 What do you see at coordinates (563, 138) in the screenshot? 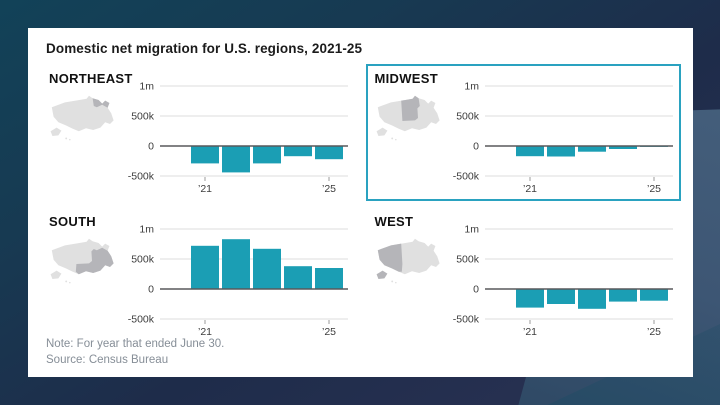
I see `bar-chart-midwest: 1m 500k 0 -500k ’21 ’25` at bounding box center [563, 138].